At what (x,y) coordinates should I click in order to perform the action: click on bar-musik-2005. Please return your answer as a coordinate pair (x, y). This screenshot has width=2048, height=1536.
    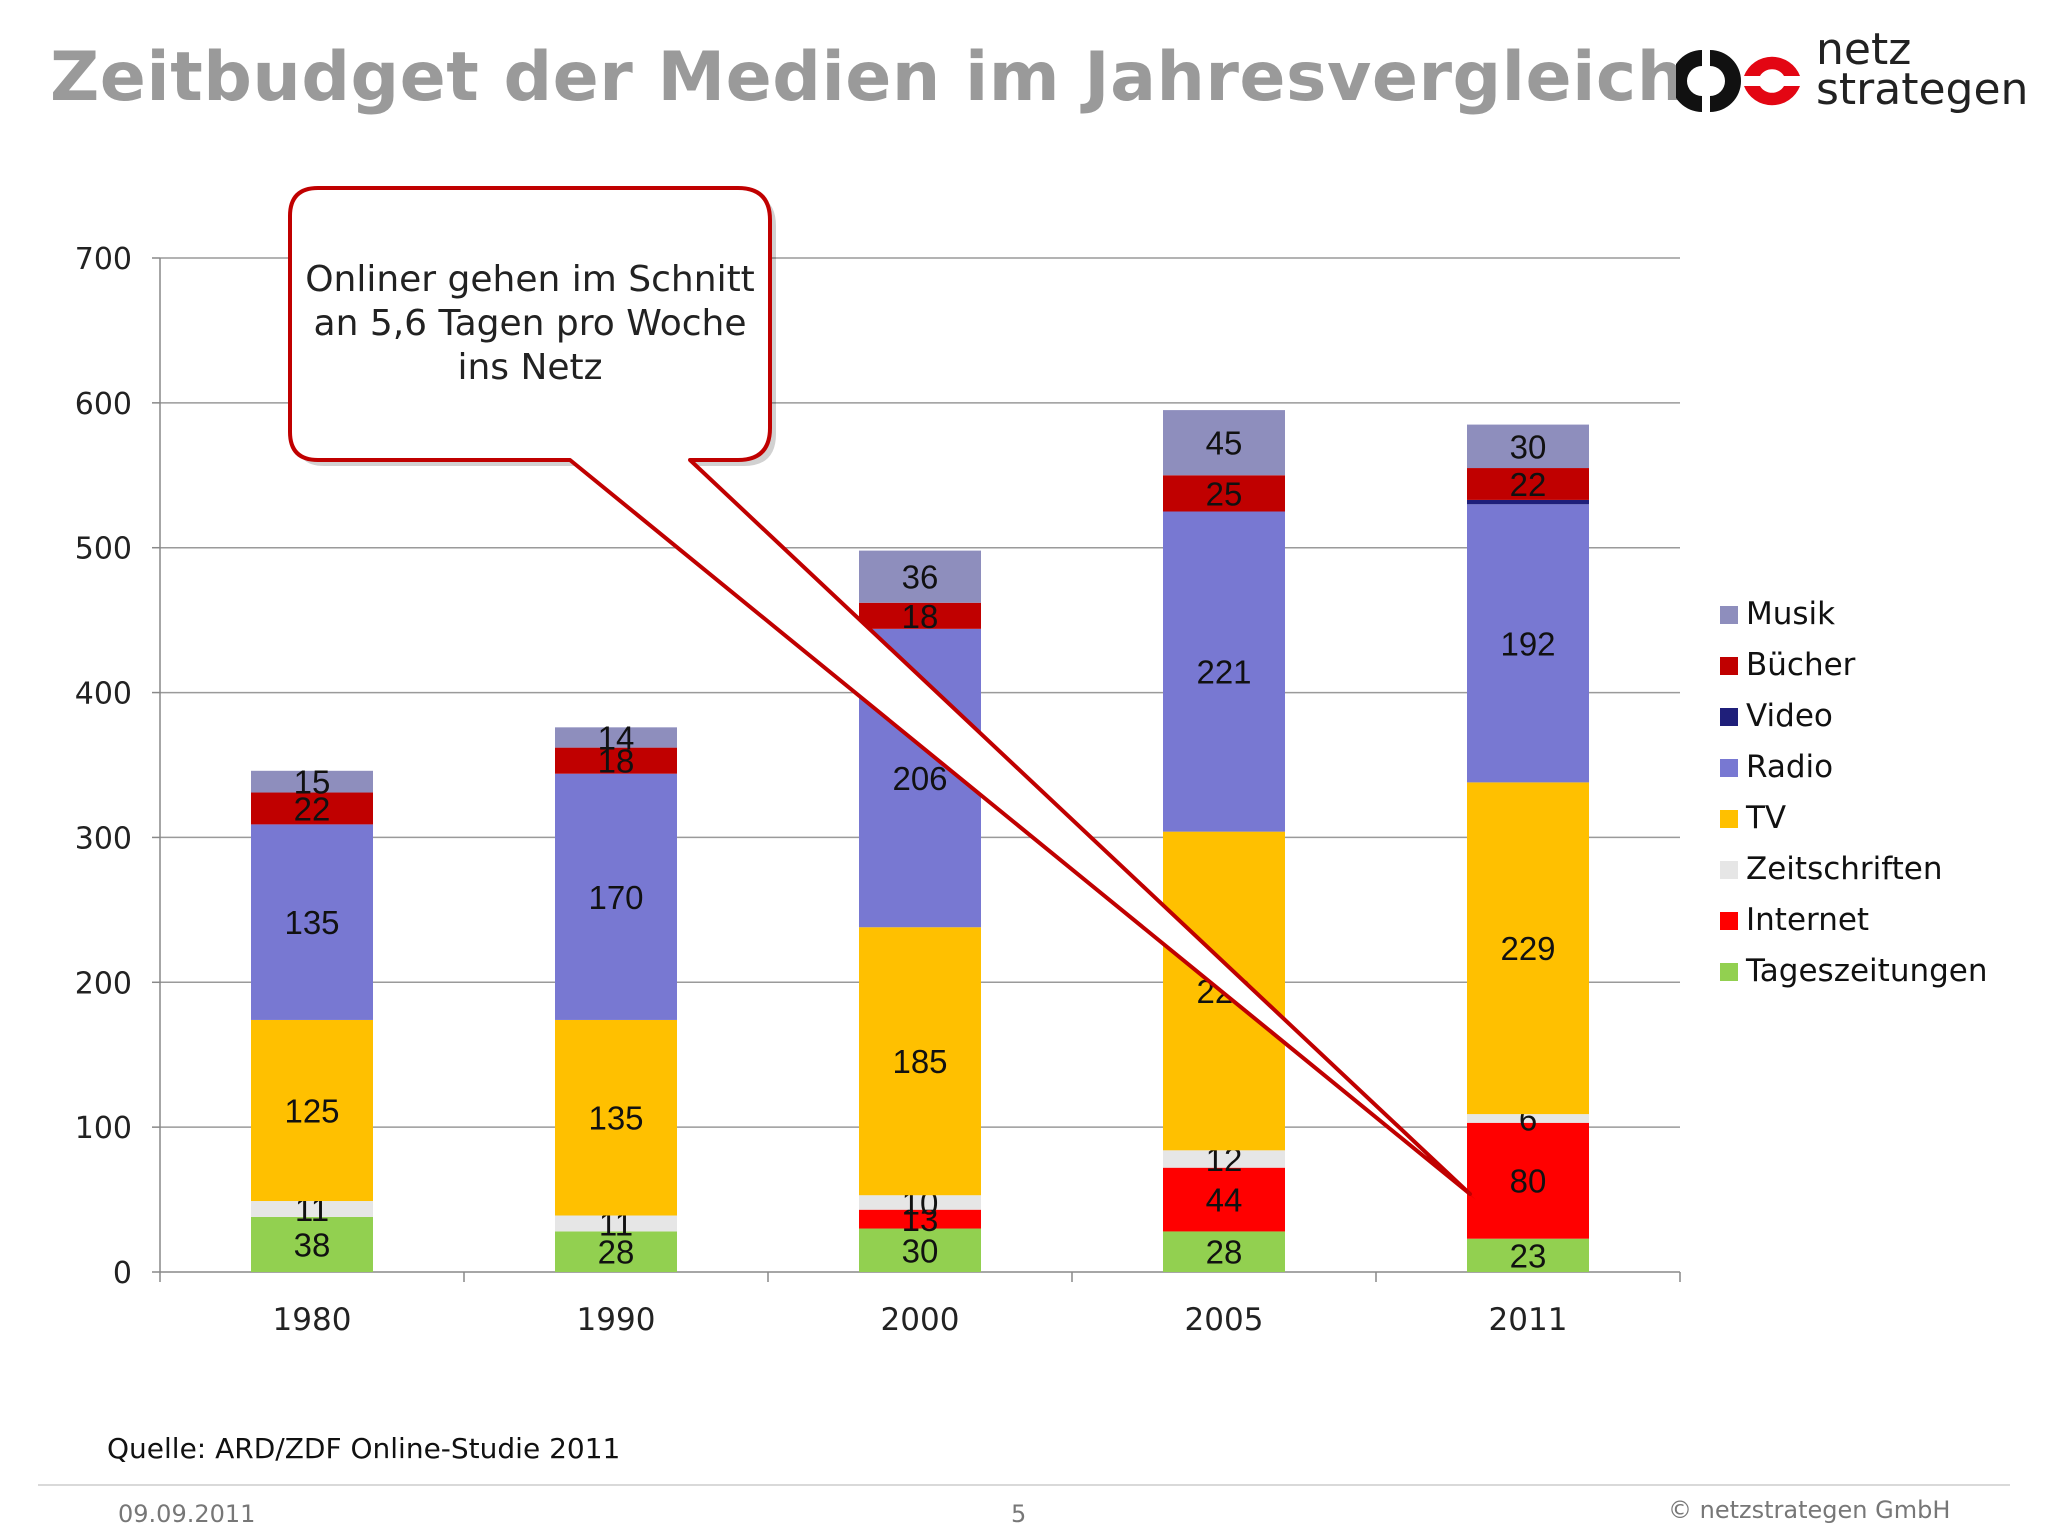
    Looking at the image, I should click on (1224, 443).